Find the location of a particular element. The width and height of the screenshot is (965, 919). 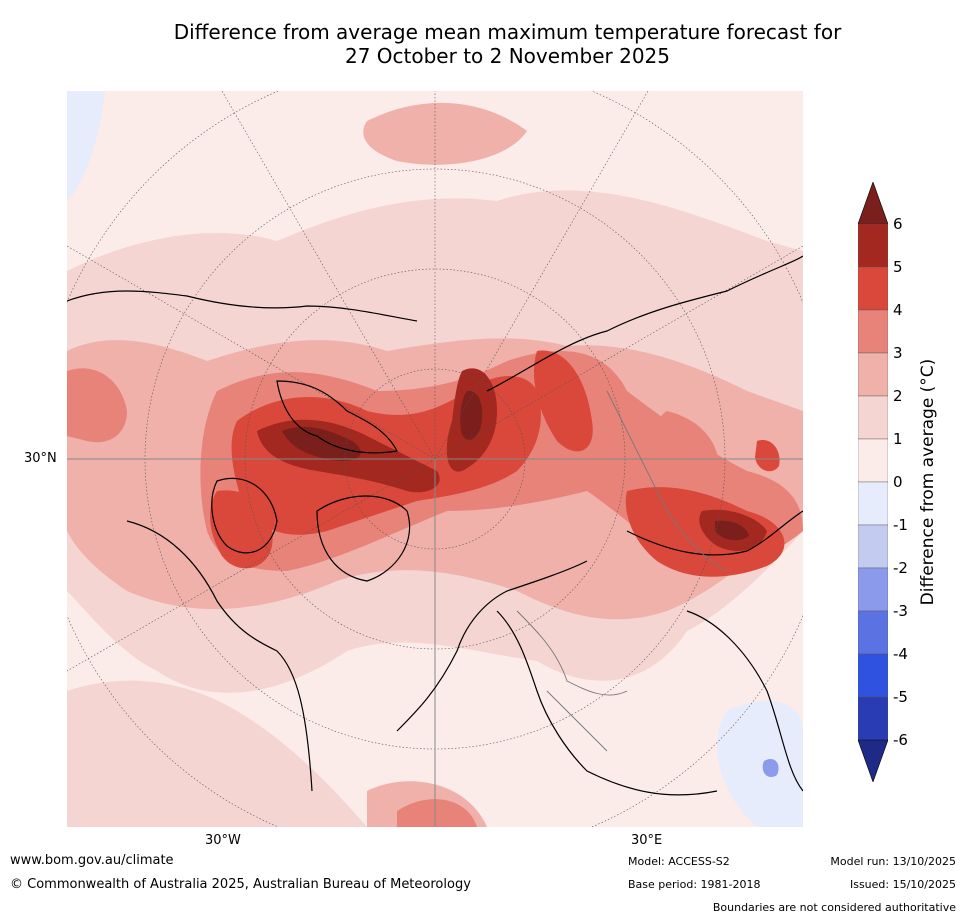

footer-base-period: Base period: 1981-2018 is located at coordinates (694, 884).